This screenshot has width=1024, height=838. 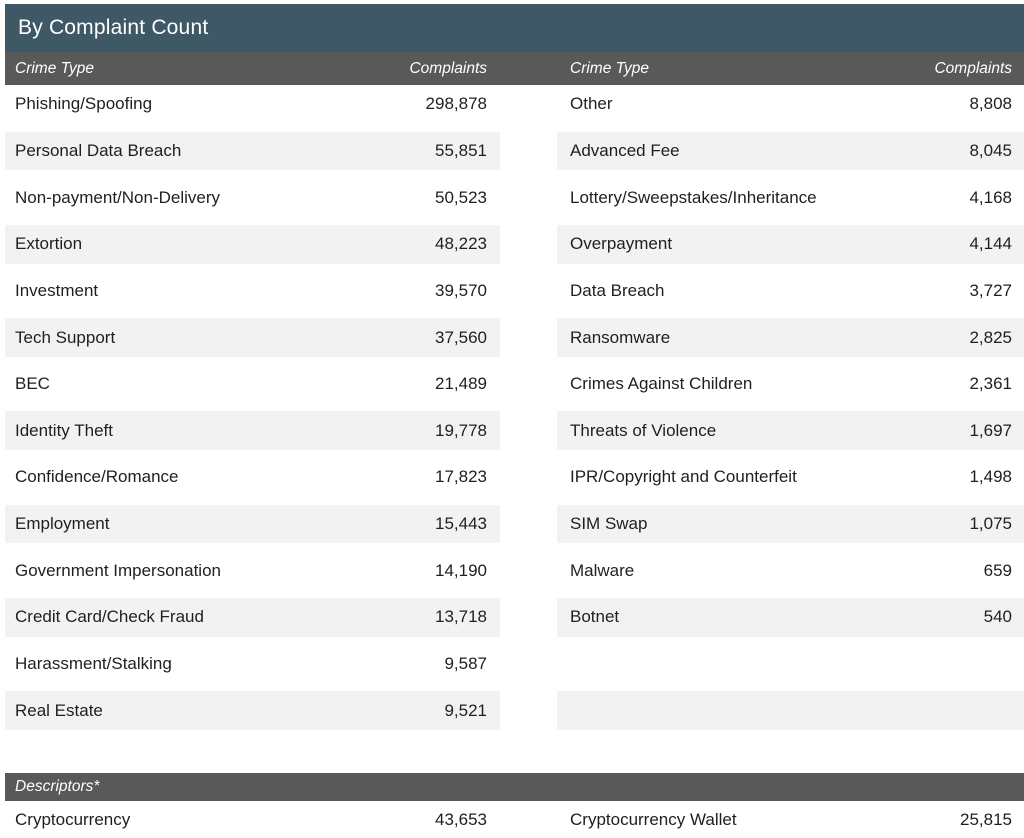 I want to click on section-spacer, so click(x=514, y=755).